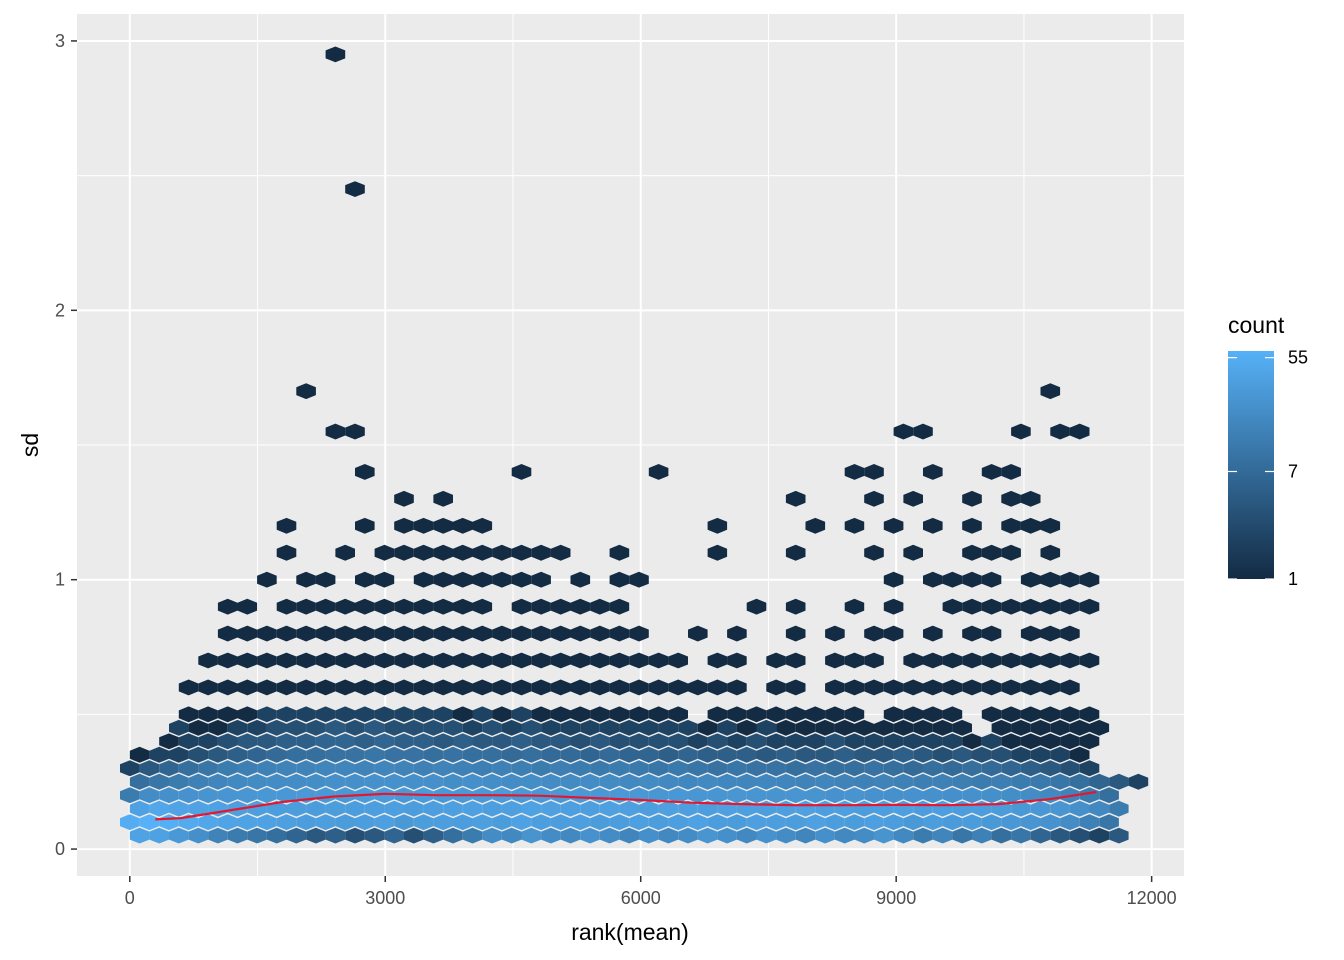 This screenshot has width=1344, height=960. I want to click on legend: count 55 7 1, so click(1268, 450).